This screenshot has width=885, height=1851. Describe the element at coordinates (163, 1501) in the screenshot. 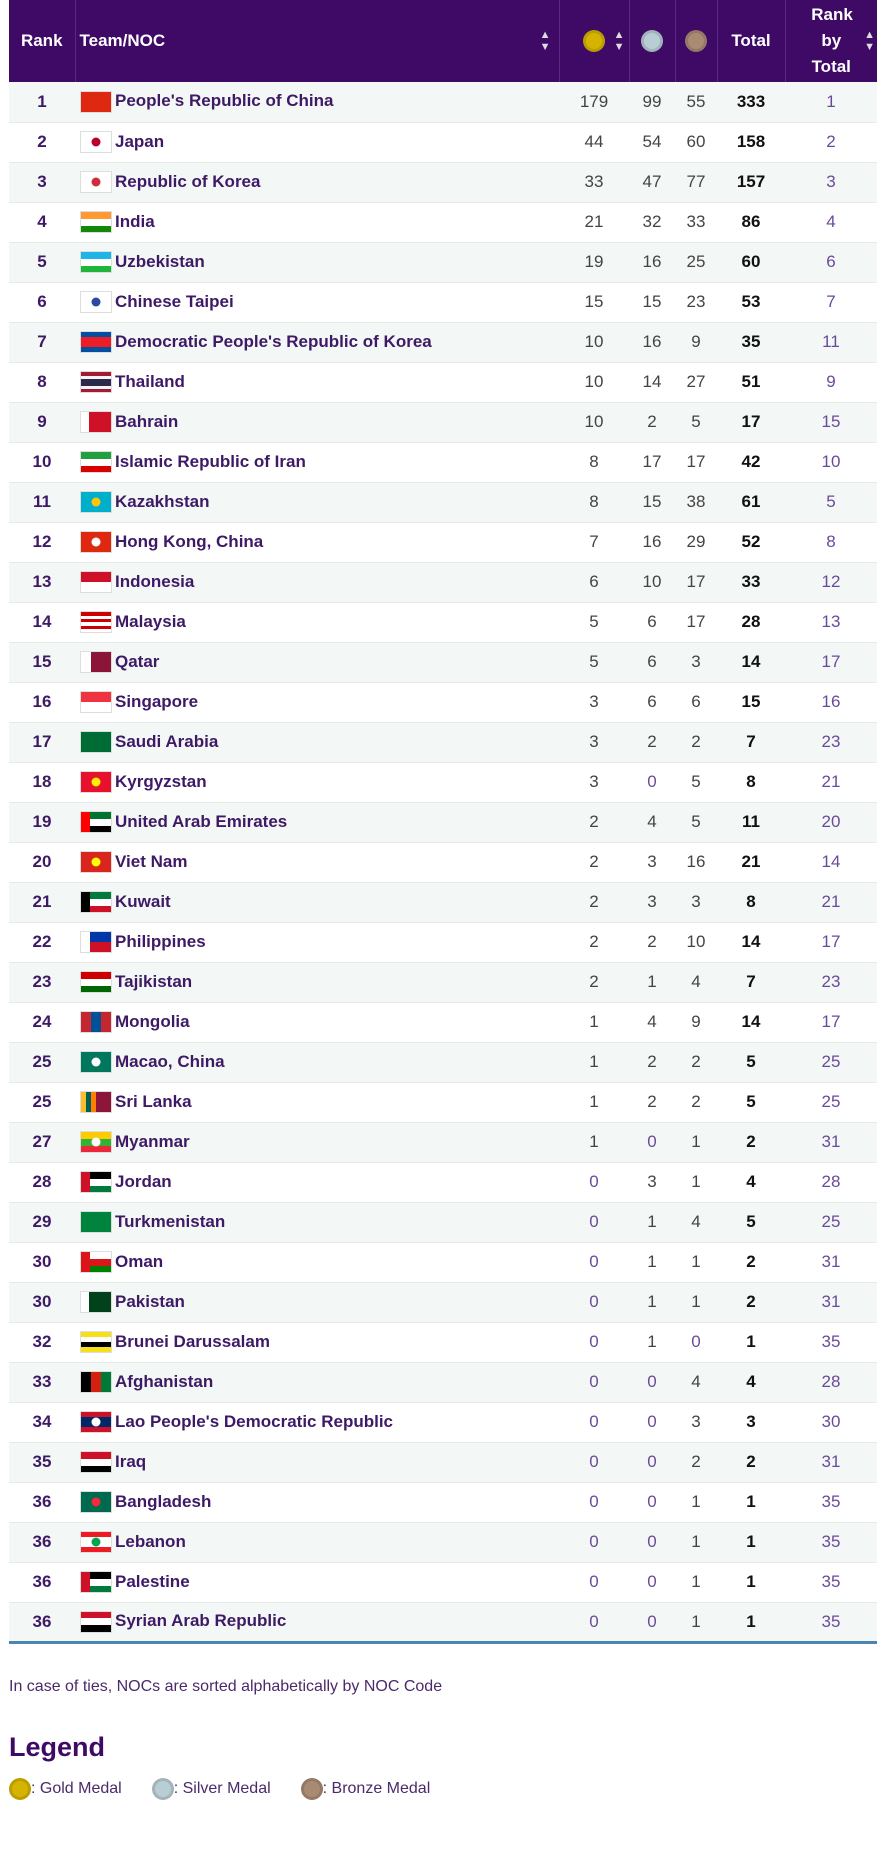

I see `team-name-link: Bangladesh` at that location.